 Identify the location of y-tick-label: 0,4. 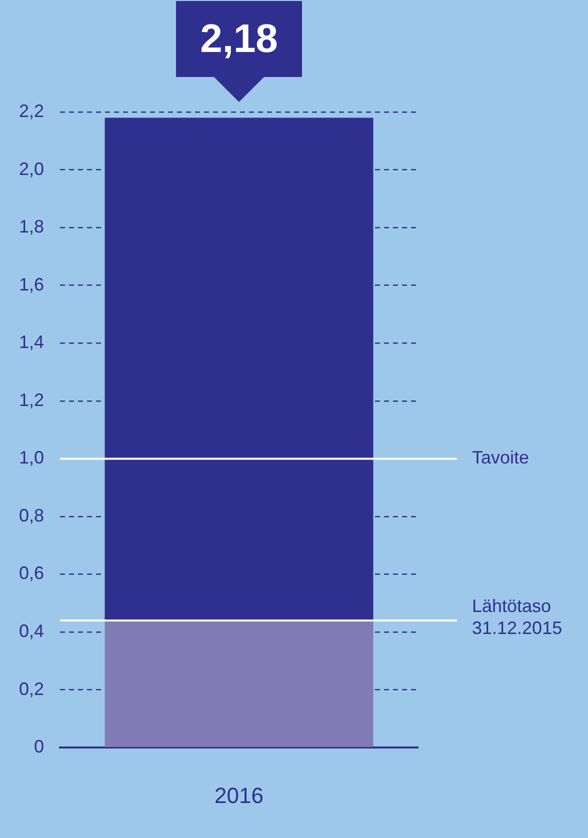
(31, 631).